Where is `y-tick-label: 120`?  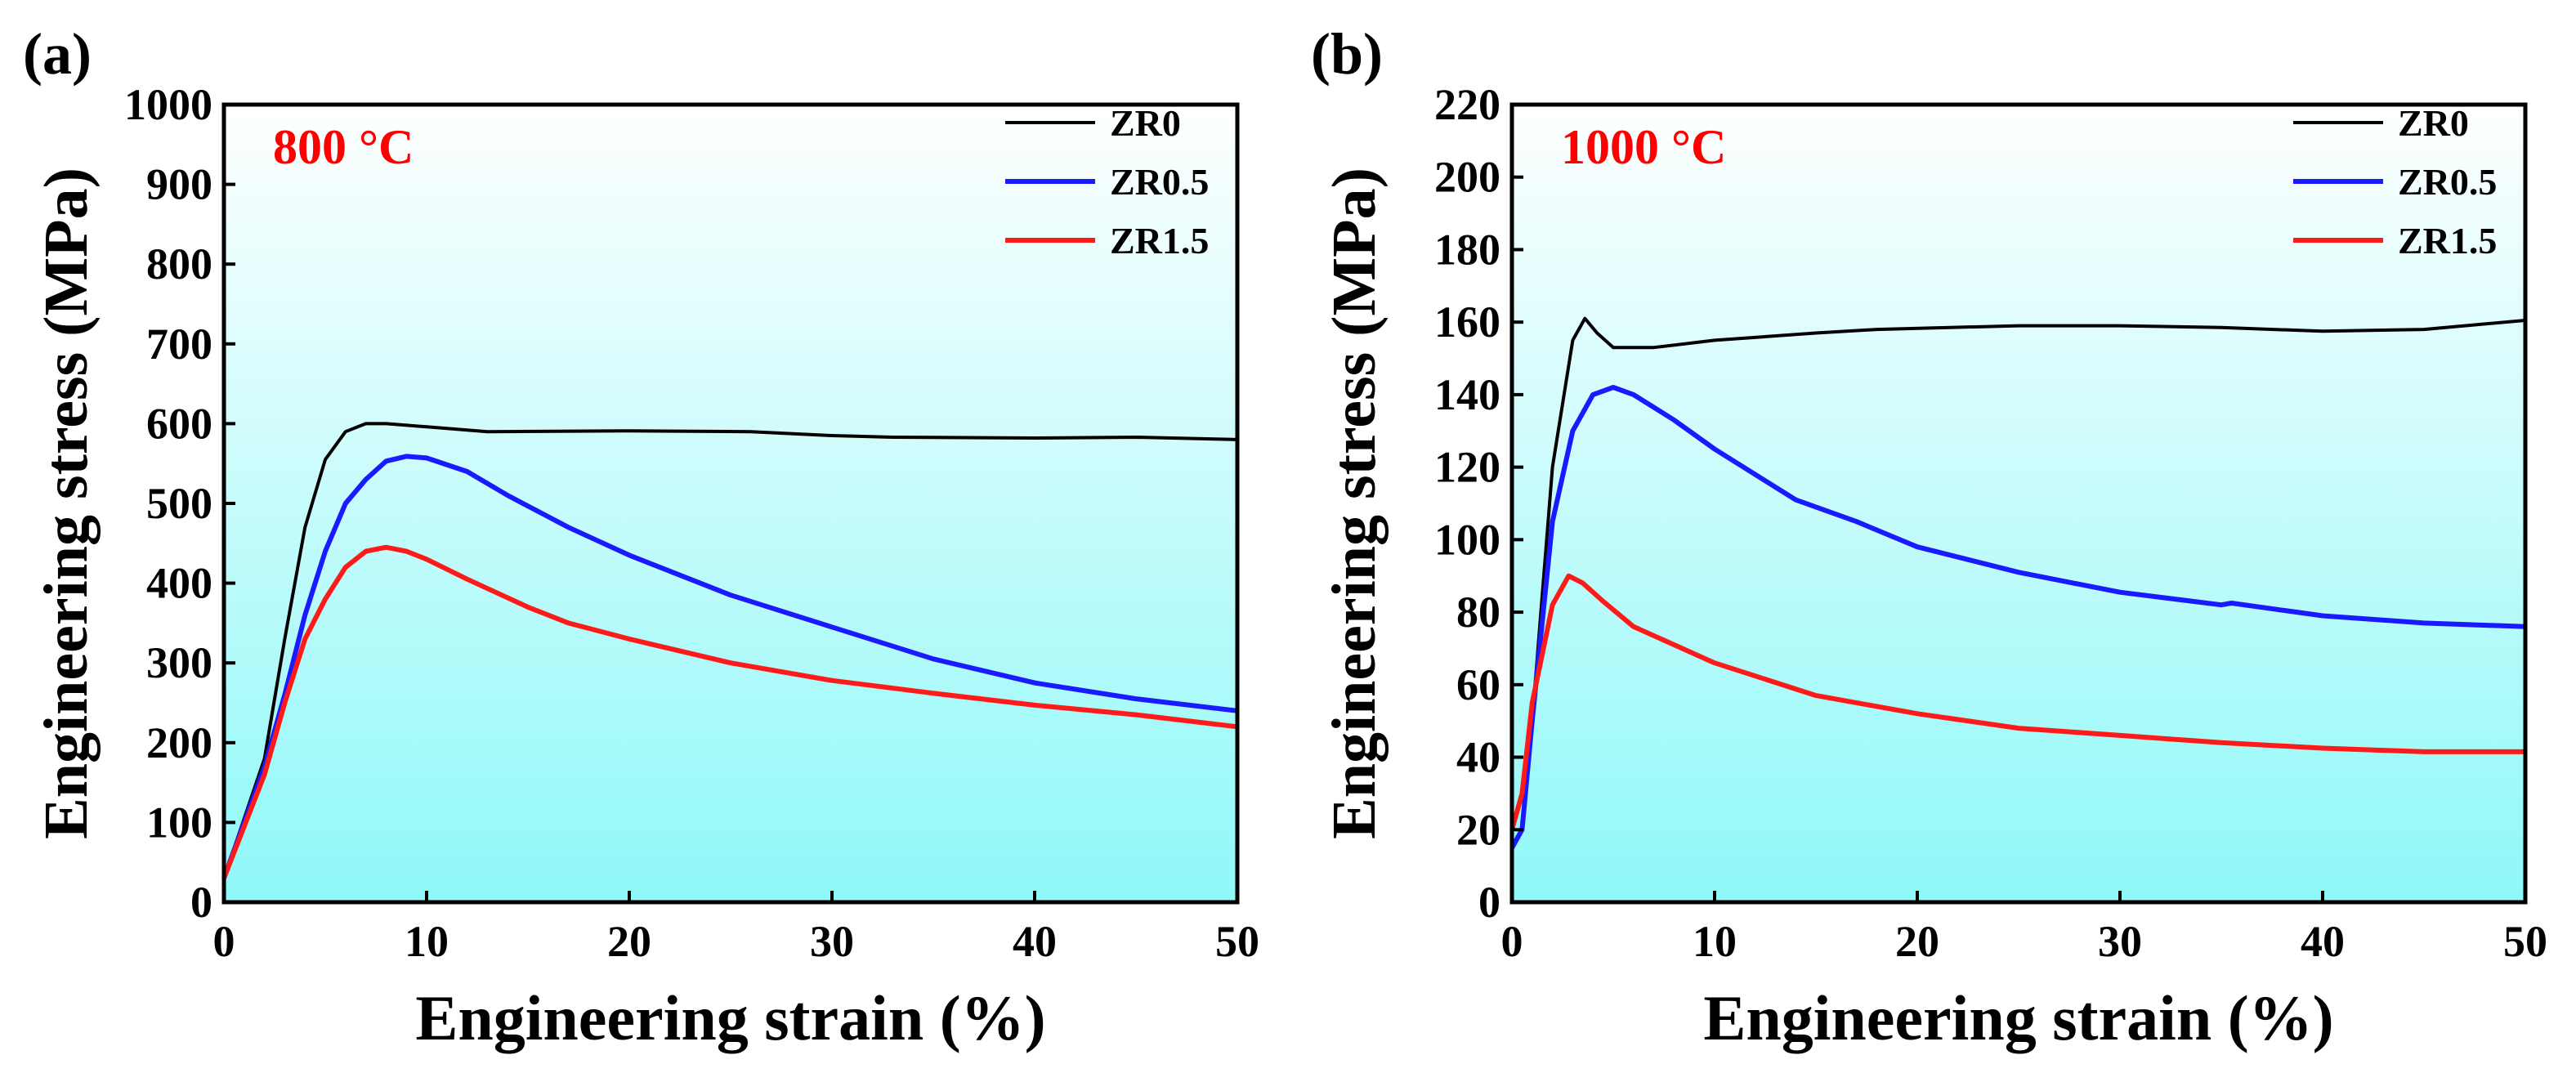
y-tick-label: 120 is located at coordinates (1467, 467).